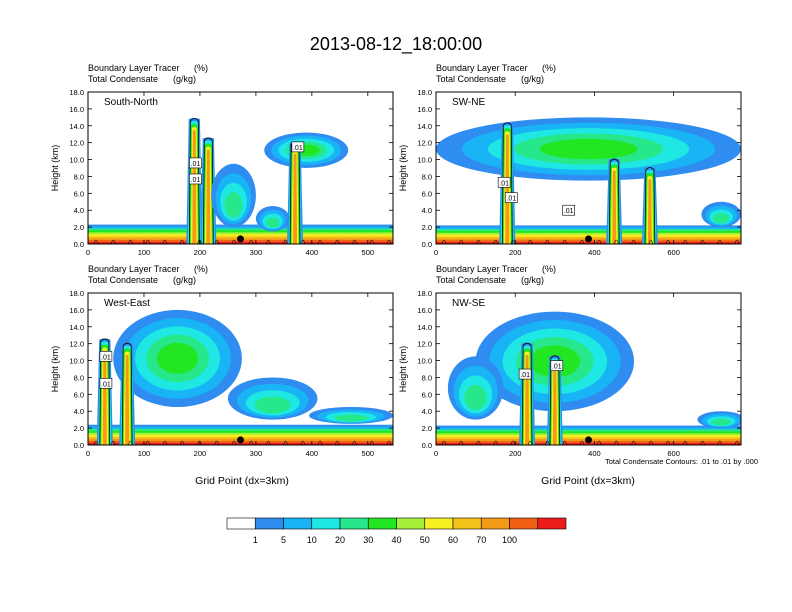  Describe the element at coordinates (144, 453) in the screenshot. I see `x-tick-label: 100` at that location.